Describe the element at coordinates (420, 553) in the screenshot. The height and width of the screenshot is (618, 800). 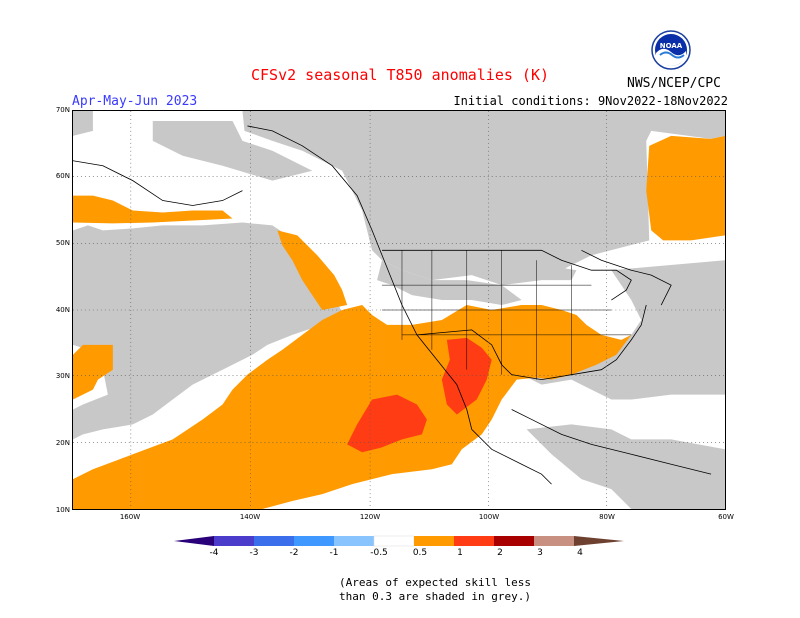
I see `colorbar-label-pos05: 0.5` at that location.